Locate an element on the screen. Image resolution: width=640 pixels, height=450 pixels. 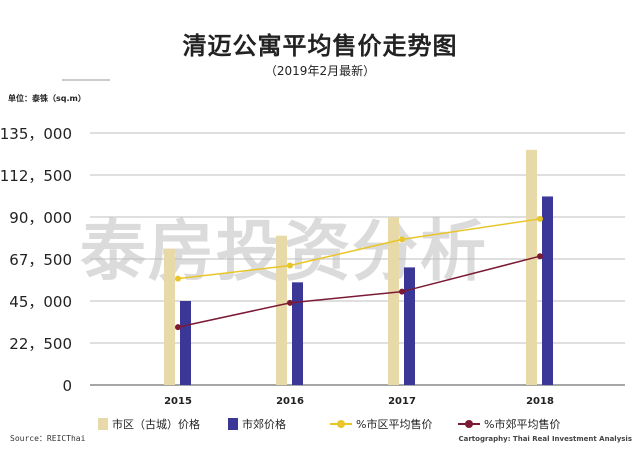
y-tick-label: 22，500 is located at coordinates (40, 344).